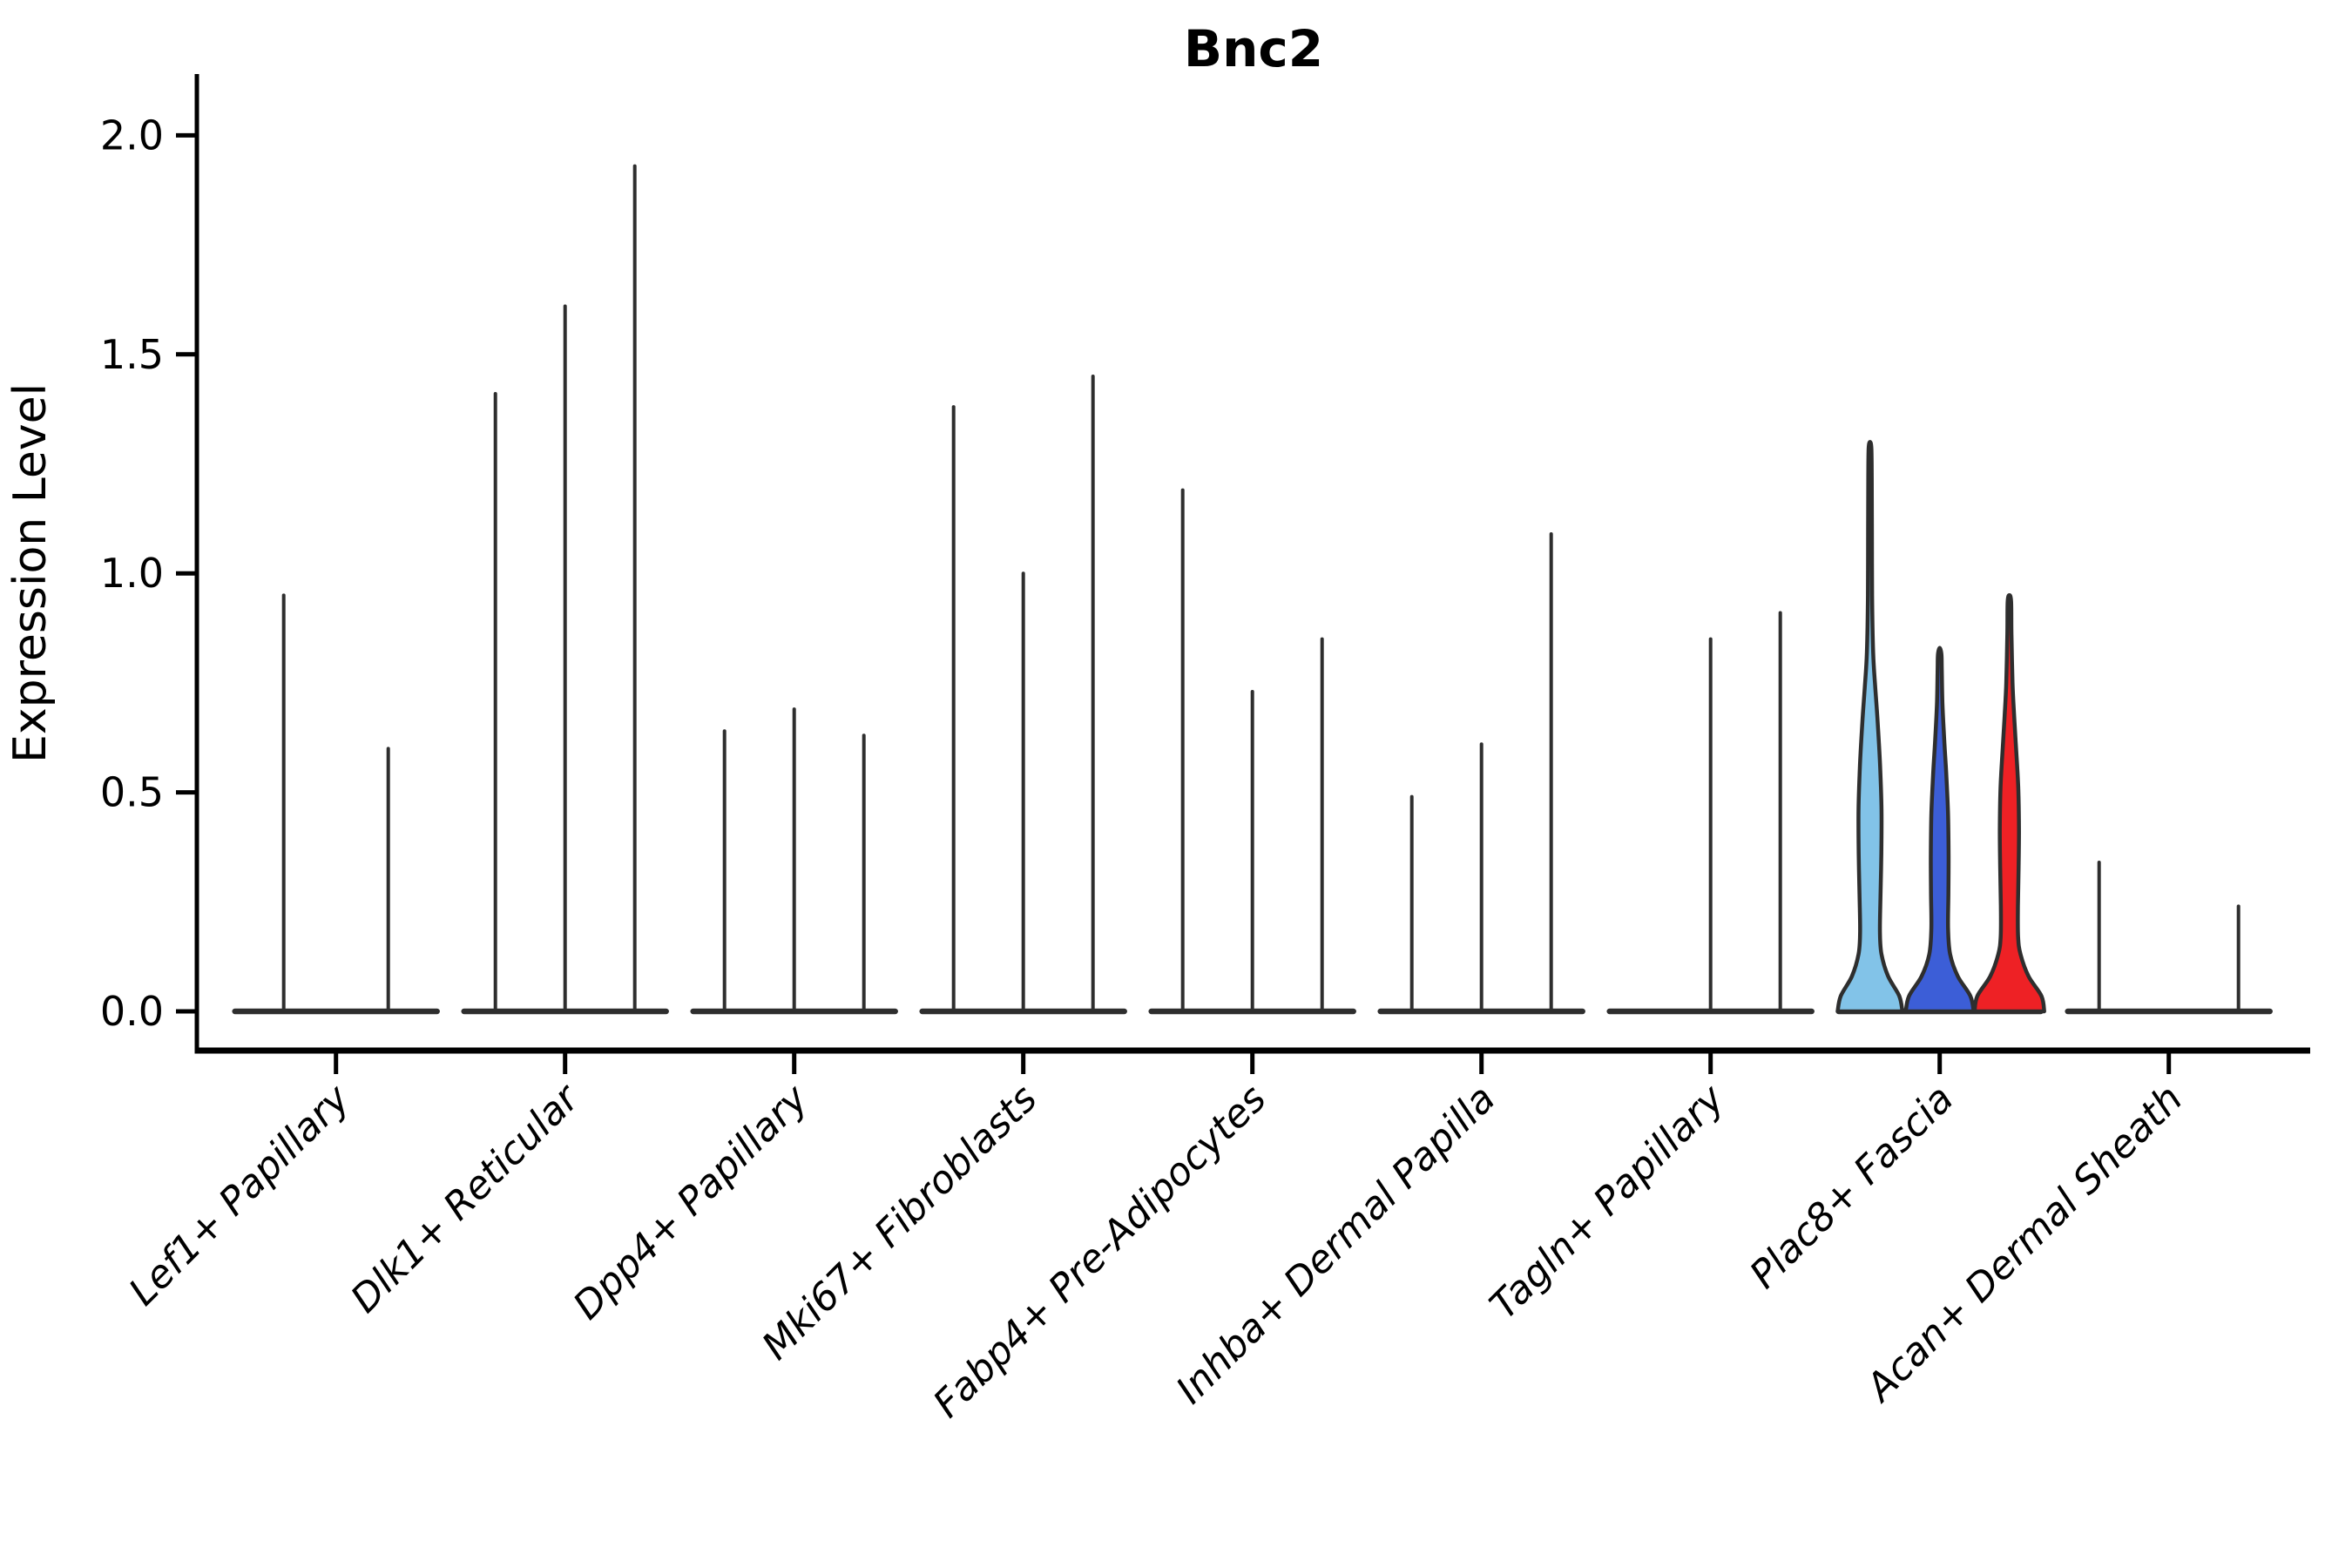 This screenshot has height=1568, width=2352. I want to click on y-axis-tick-label: 2.0, so click(132, 135).